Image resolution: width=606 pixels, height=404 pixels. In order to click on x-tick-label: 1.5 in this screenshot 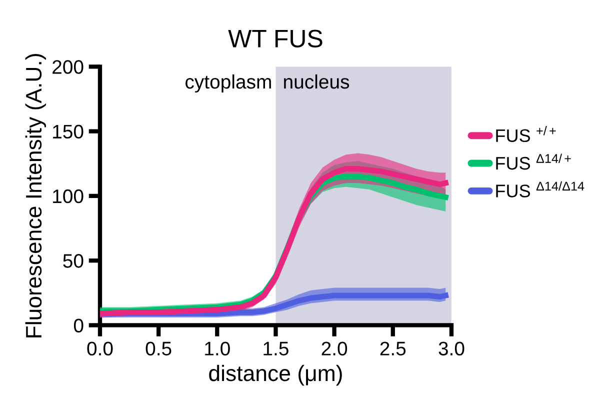, I will do `click(276, 349)`.